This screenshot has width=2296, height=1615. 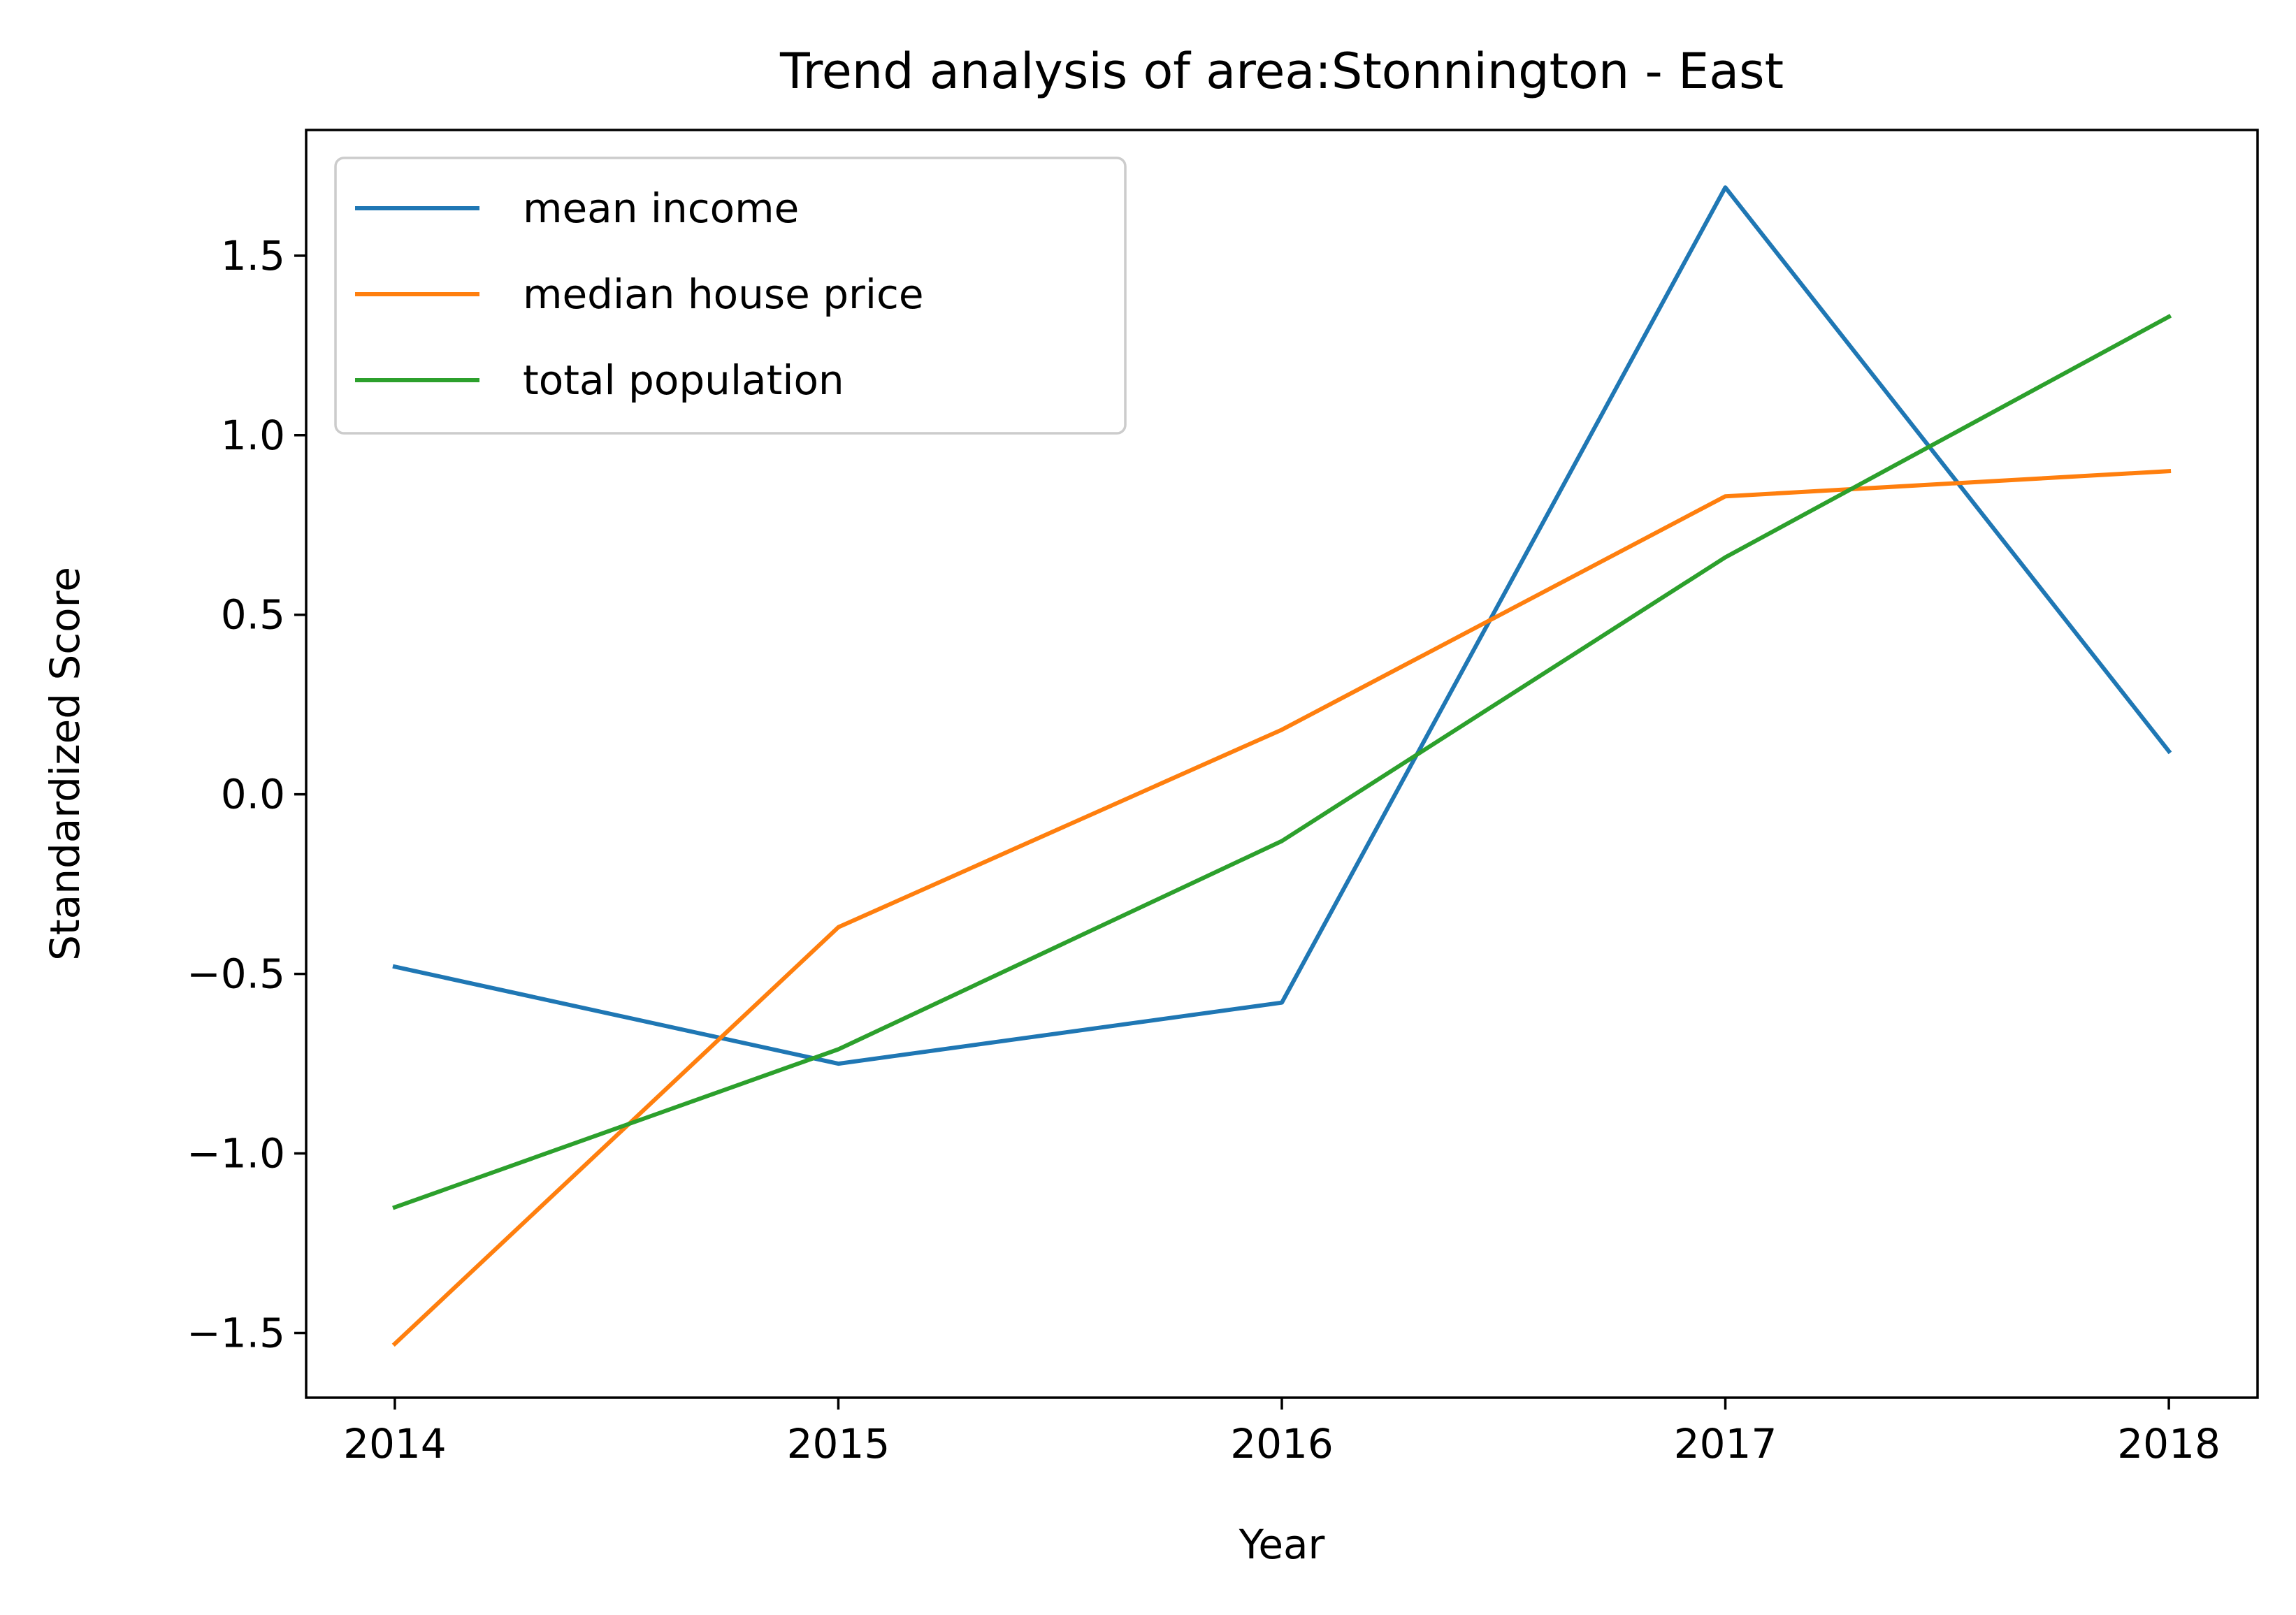 I want to click on y-tick-label: 1.5, so click(x=253, y=256).